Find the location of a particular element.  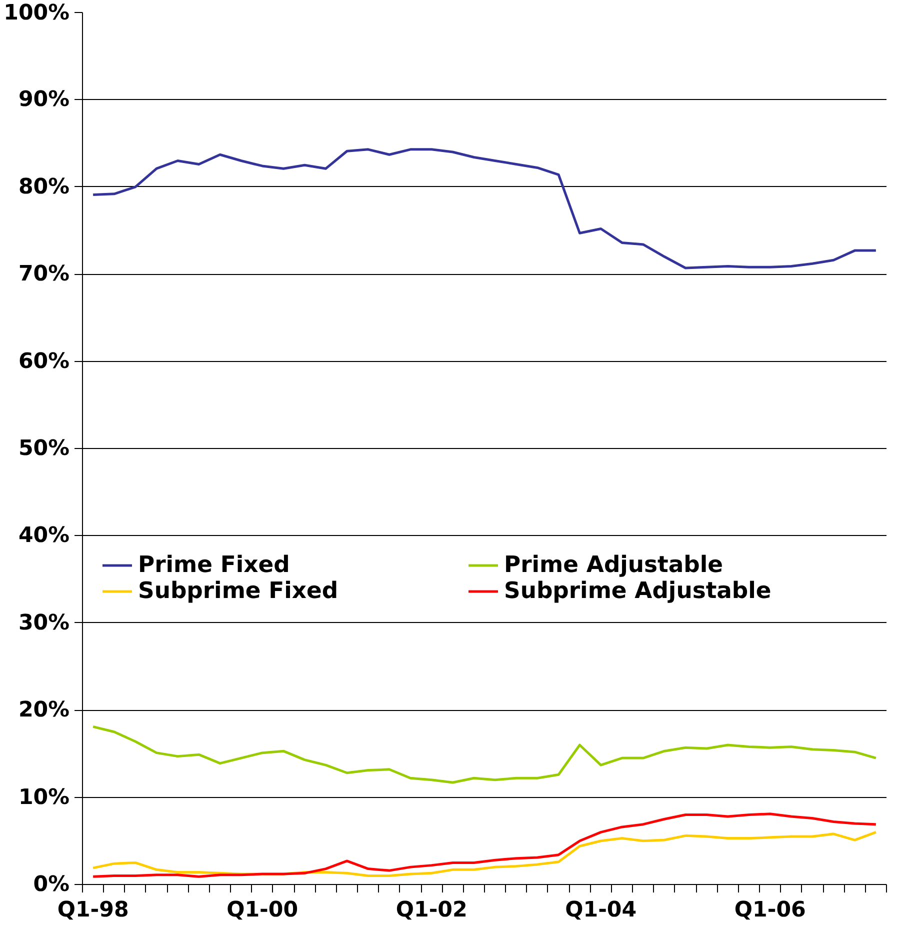

x-tick-label: Q1-98 is located at coordinates (93, 910).